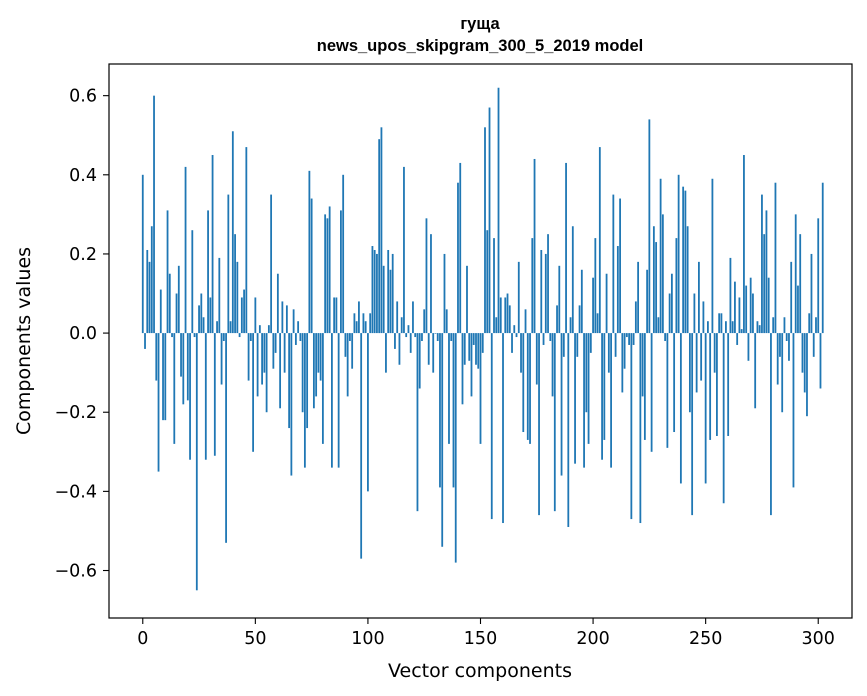 The width and height of the screenshot is (867, 696). I want to click on y-axis-label: Components values, so click(24, 341).